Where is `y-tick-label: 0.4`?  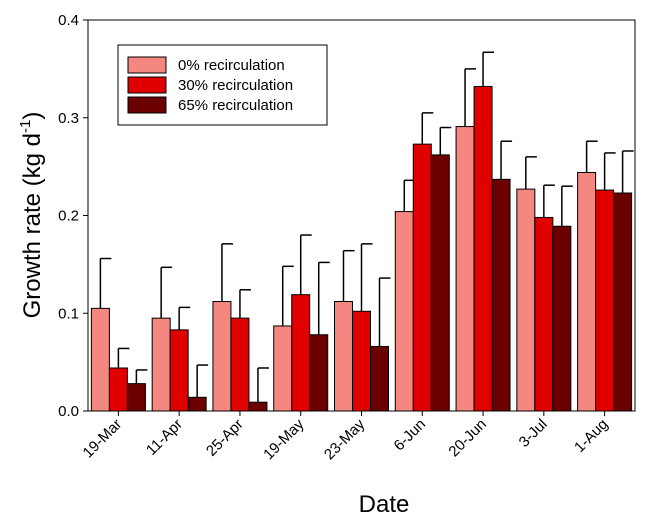 y-tick-label: 0.4 is located at coordinates (68, 20).